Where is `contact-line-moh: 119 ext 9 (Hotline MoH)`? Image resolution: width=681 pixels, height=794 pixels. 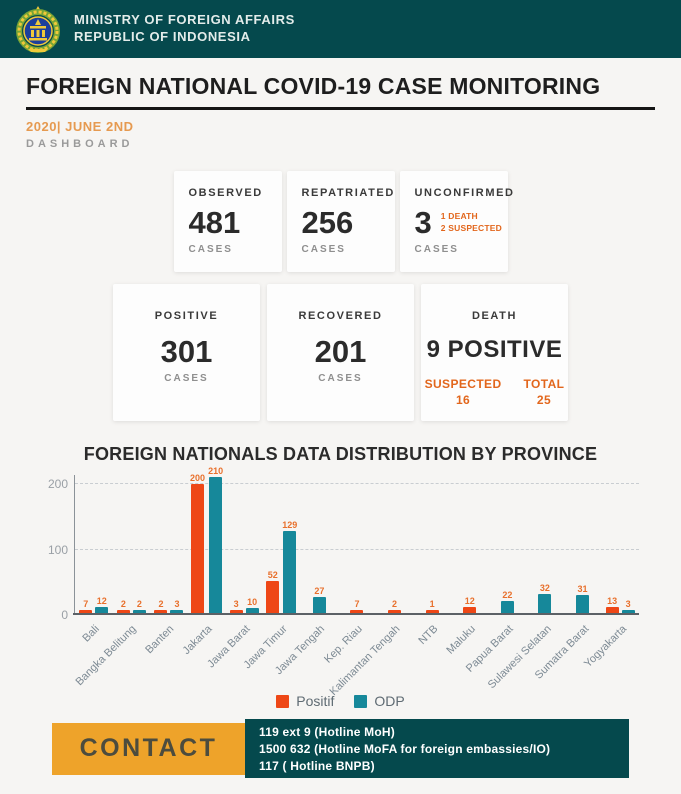 contact-line-moh: 119 ext 9 (Hotline MoH) is located at coordinates (327, 731).